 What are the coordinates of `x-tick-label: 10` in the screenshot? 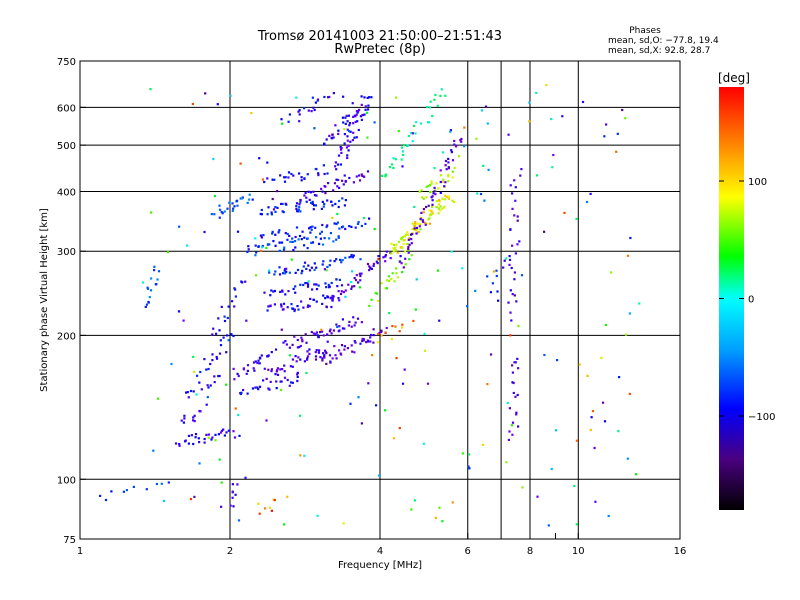 It's located at (578, 551).